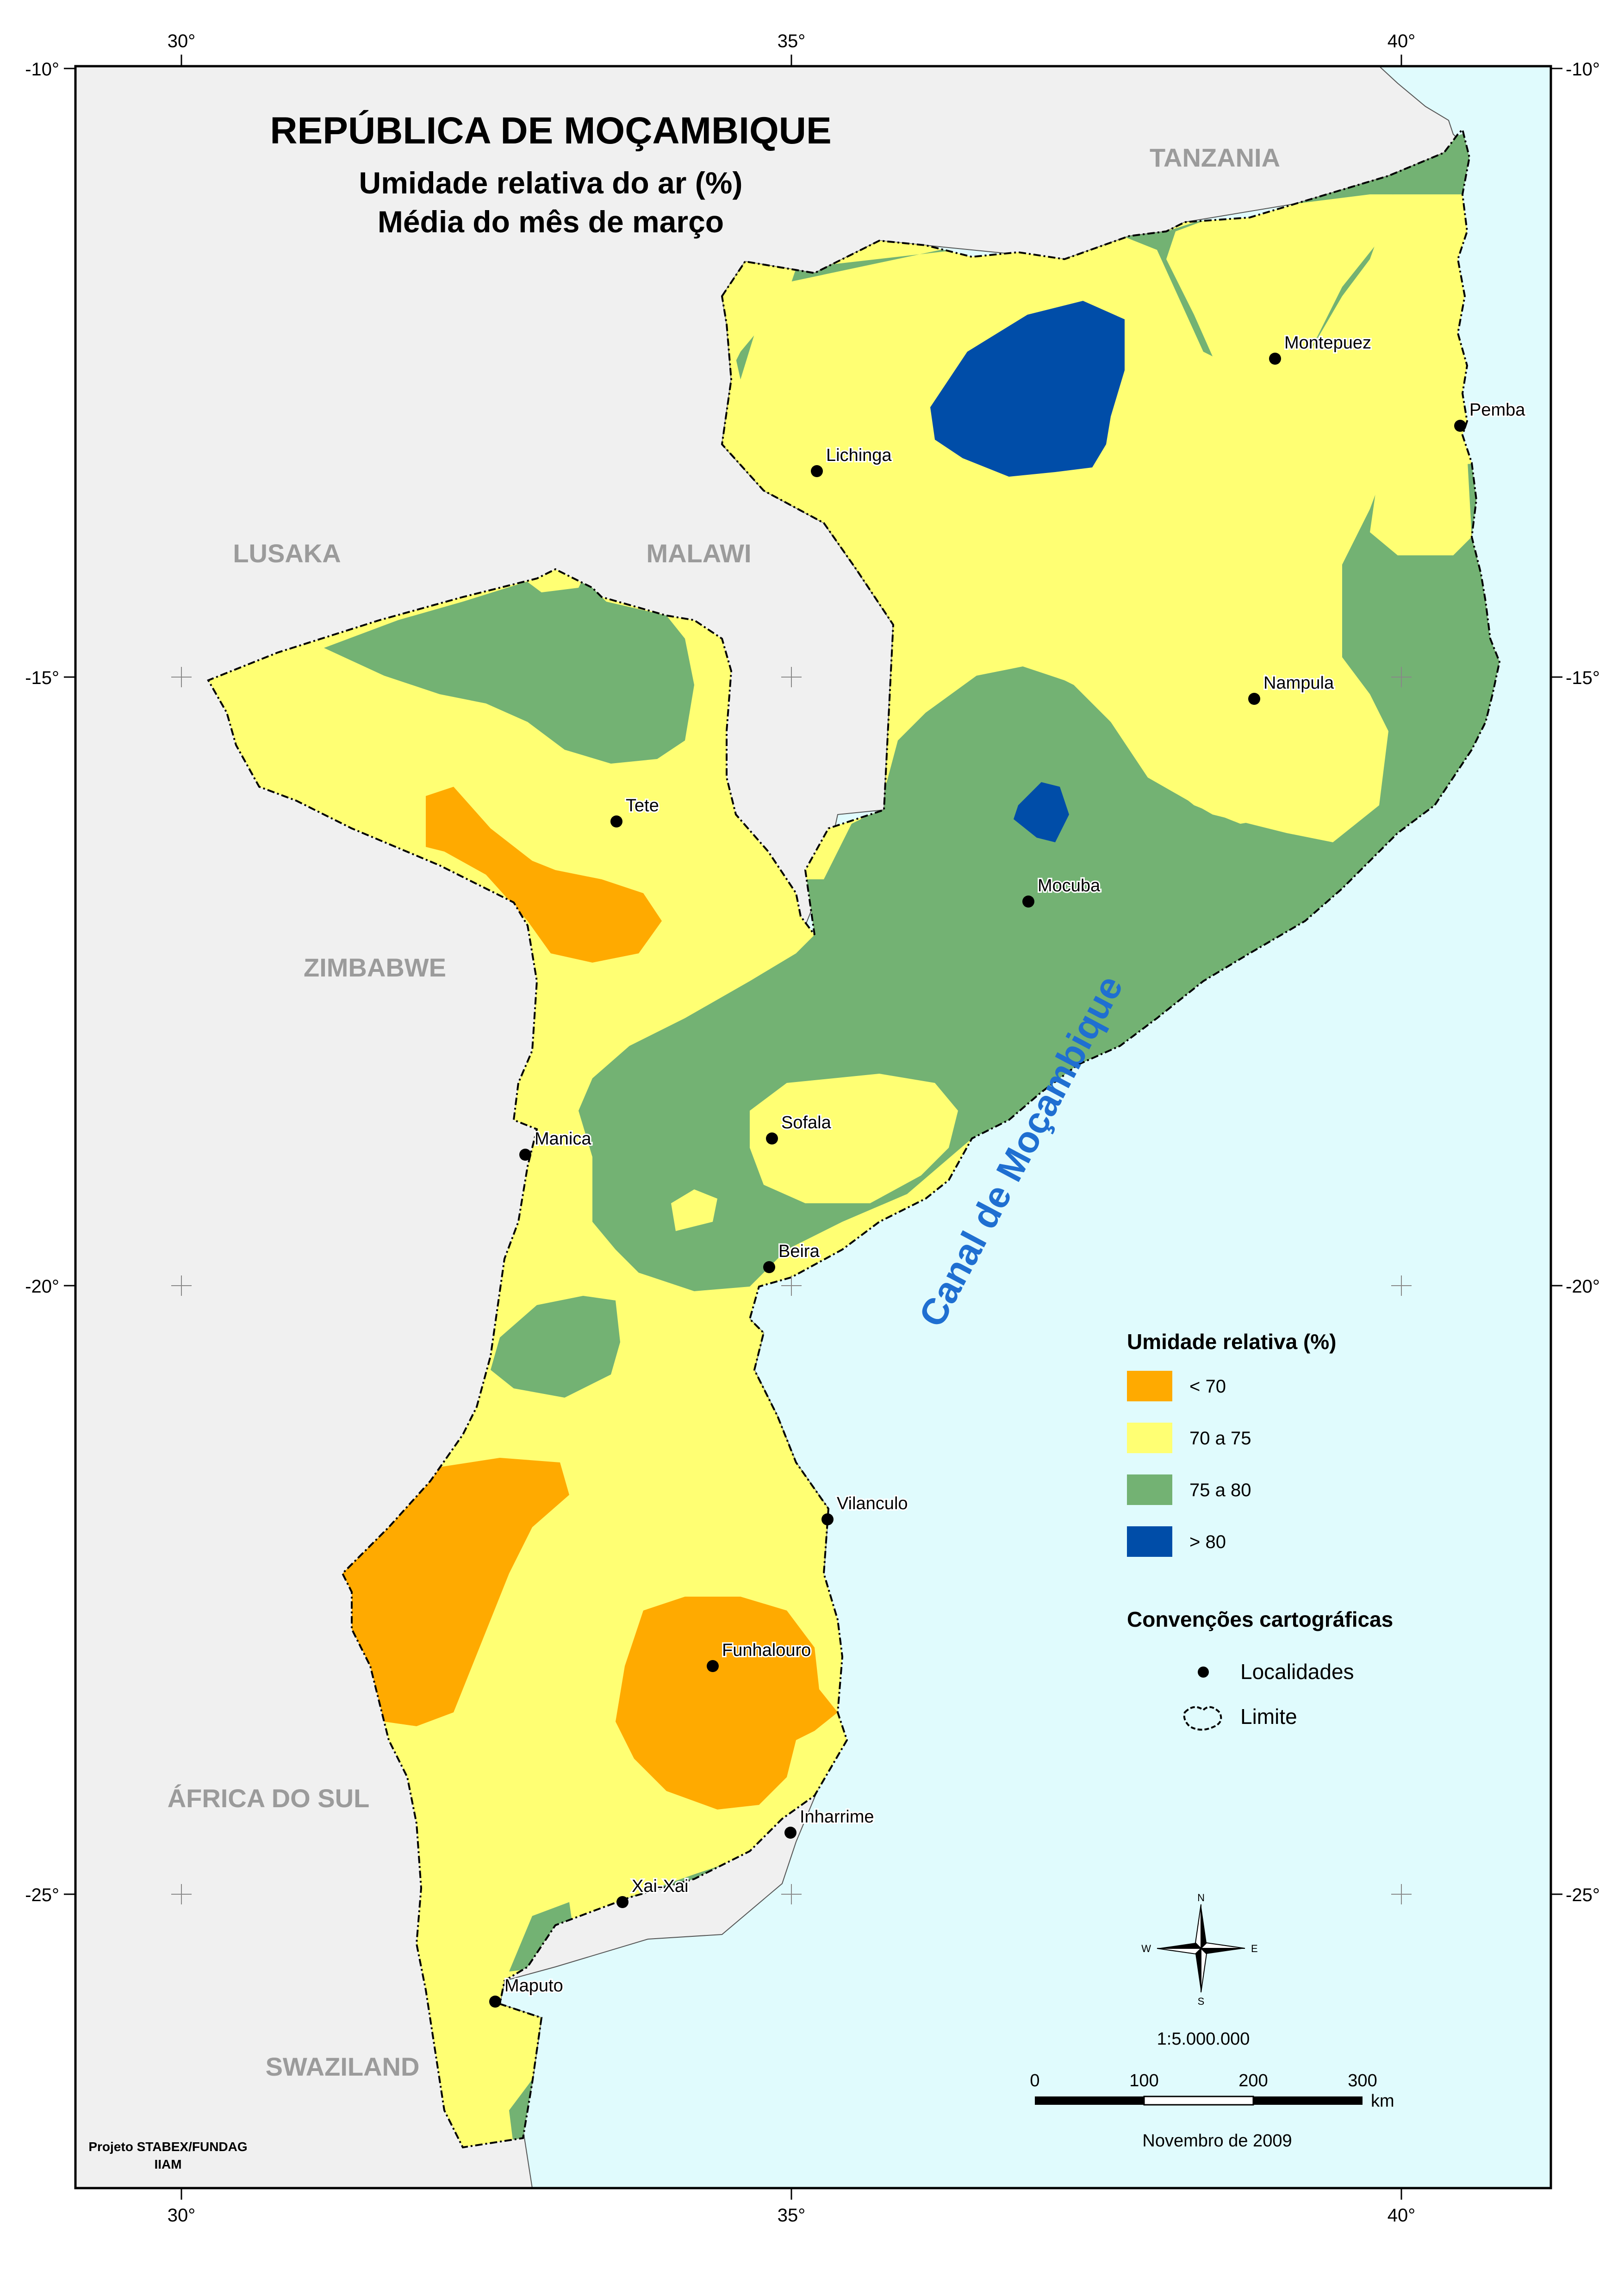 The width and height of the screenshot is (1624, 2295). I want to click on city-label-funhalouro: Funhalouro, so click(766, 1650).